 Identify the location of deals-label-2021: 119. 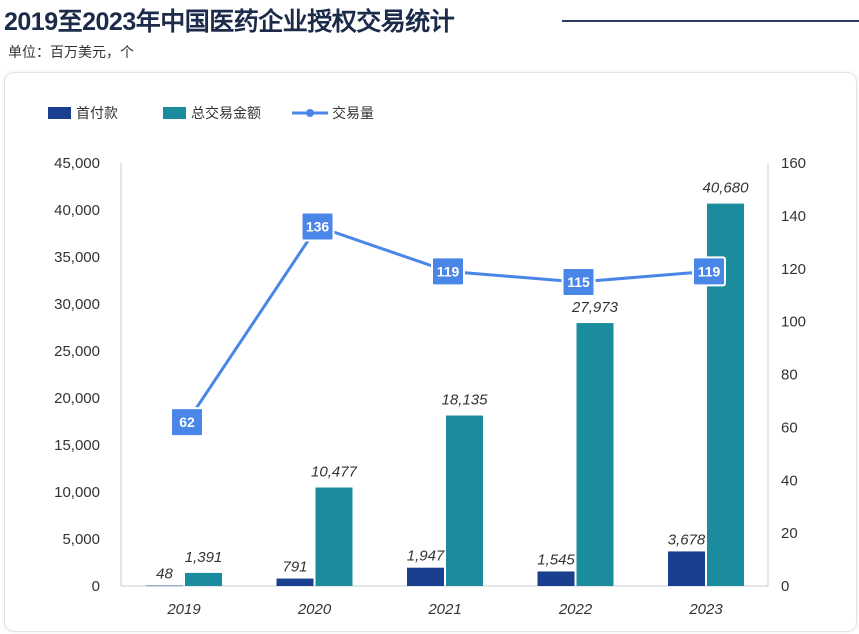
(448, 271).